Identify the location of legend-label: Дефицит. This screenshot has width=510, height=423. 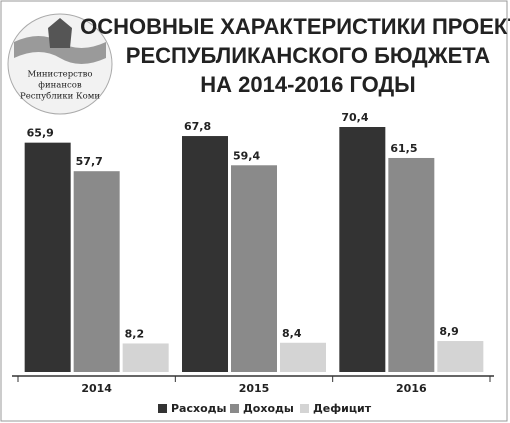
(342, 408).